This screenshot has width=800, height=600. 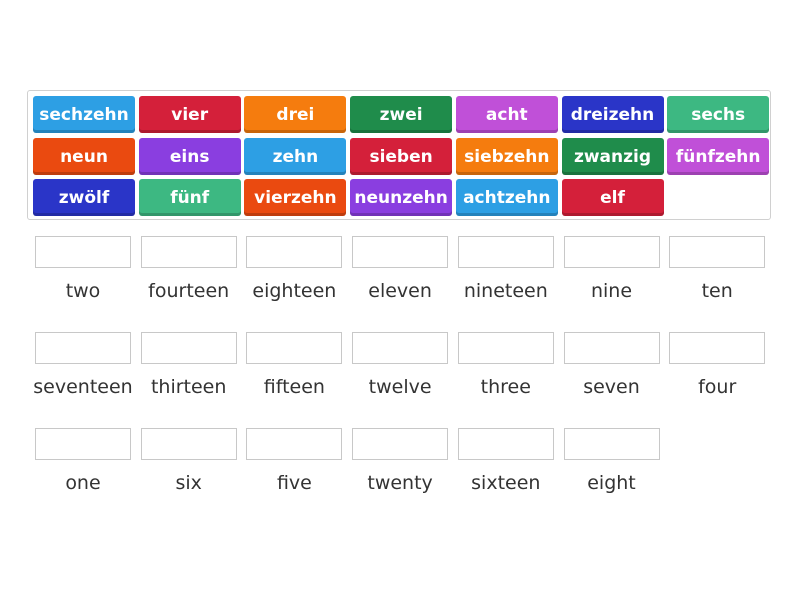 I want to click on target-label: nine, so click(x=611, y=291).